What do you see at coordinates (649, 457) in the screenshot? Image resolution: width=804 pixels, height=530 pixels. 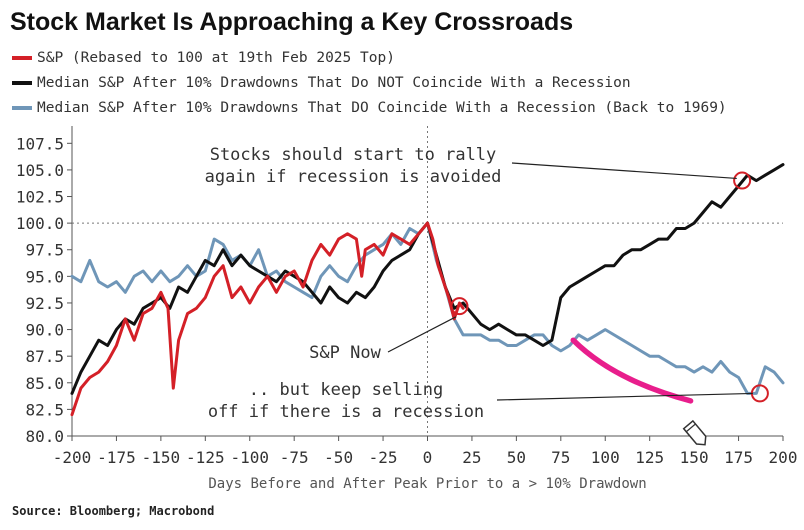 I see `x-tick-label: 125` at bounding box center [649, 457].